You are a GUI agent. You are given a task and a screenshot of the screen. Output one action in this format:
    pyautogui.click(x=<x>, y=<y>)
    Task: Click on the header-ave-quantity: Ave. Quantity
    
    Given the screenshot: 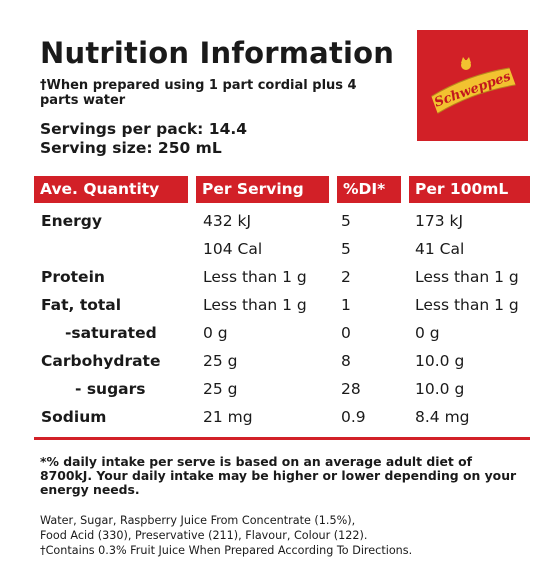 What is the action you would take?
    pyautogui.click(x=111, y=189)
    